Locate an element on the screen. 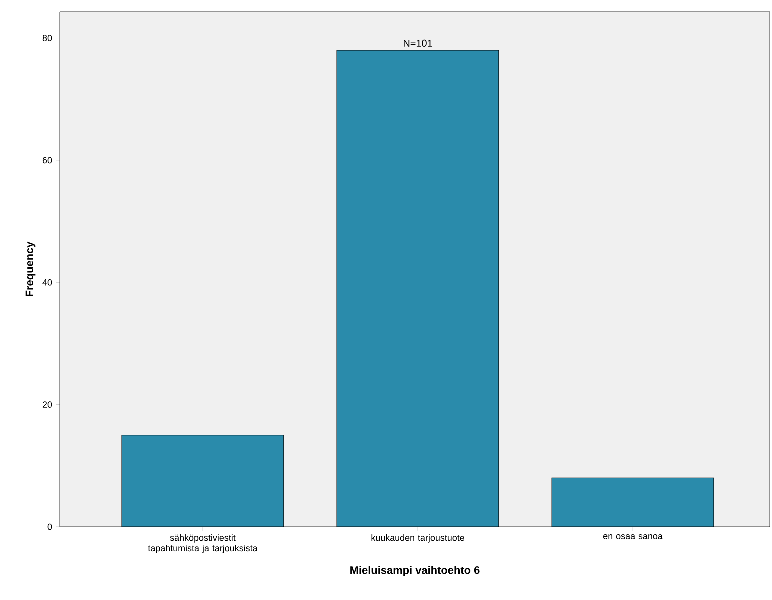 The width and height of the screenshot is (772, 600). y-axis-title: Frequency is located at coordinates (31, 269).